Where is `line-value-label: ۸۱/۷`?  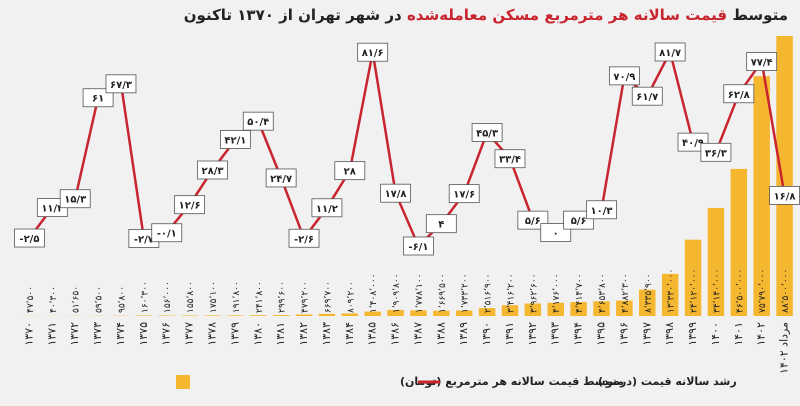
line-value-label: ۸۱/۷ is located at coordinates (670, 53).